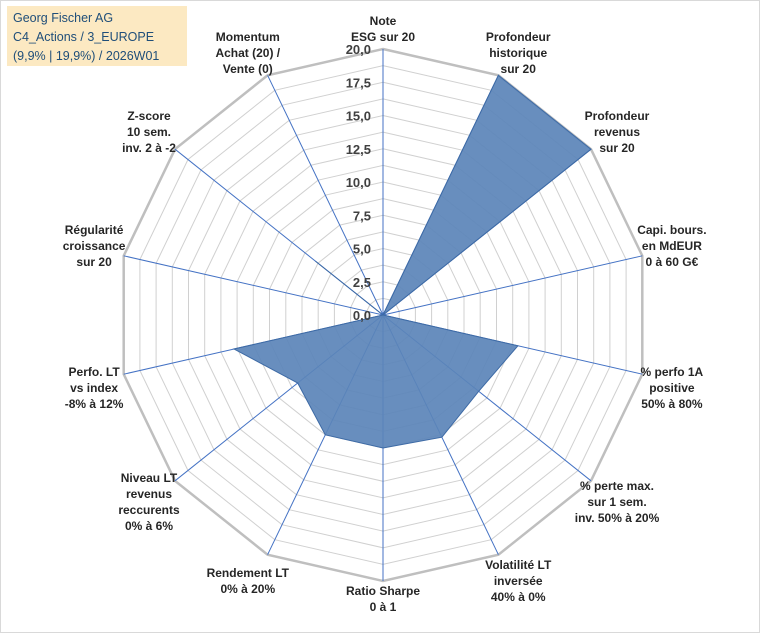 The image size is (760, 633). I want to click on axis-label-line: Momentum, so click(248, 37).